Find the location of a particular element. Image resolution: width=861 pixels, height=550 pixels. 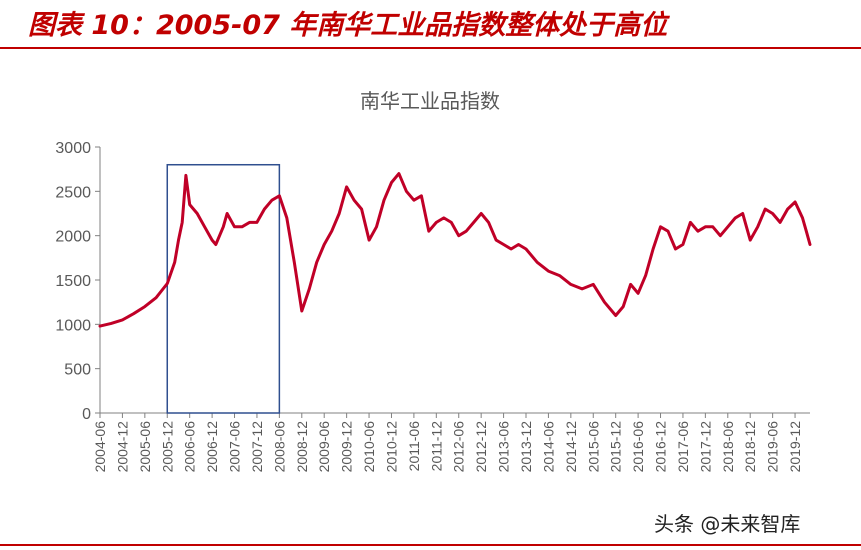

x-tick-label: 2007-12 is located at coordinates (257, 447).